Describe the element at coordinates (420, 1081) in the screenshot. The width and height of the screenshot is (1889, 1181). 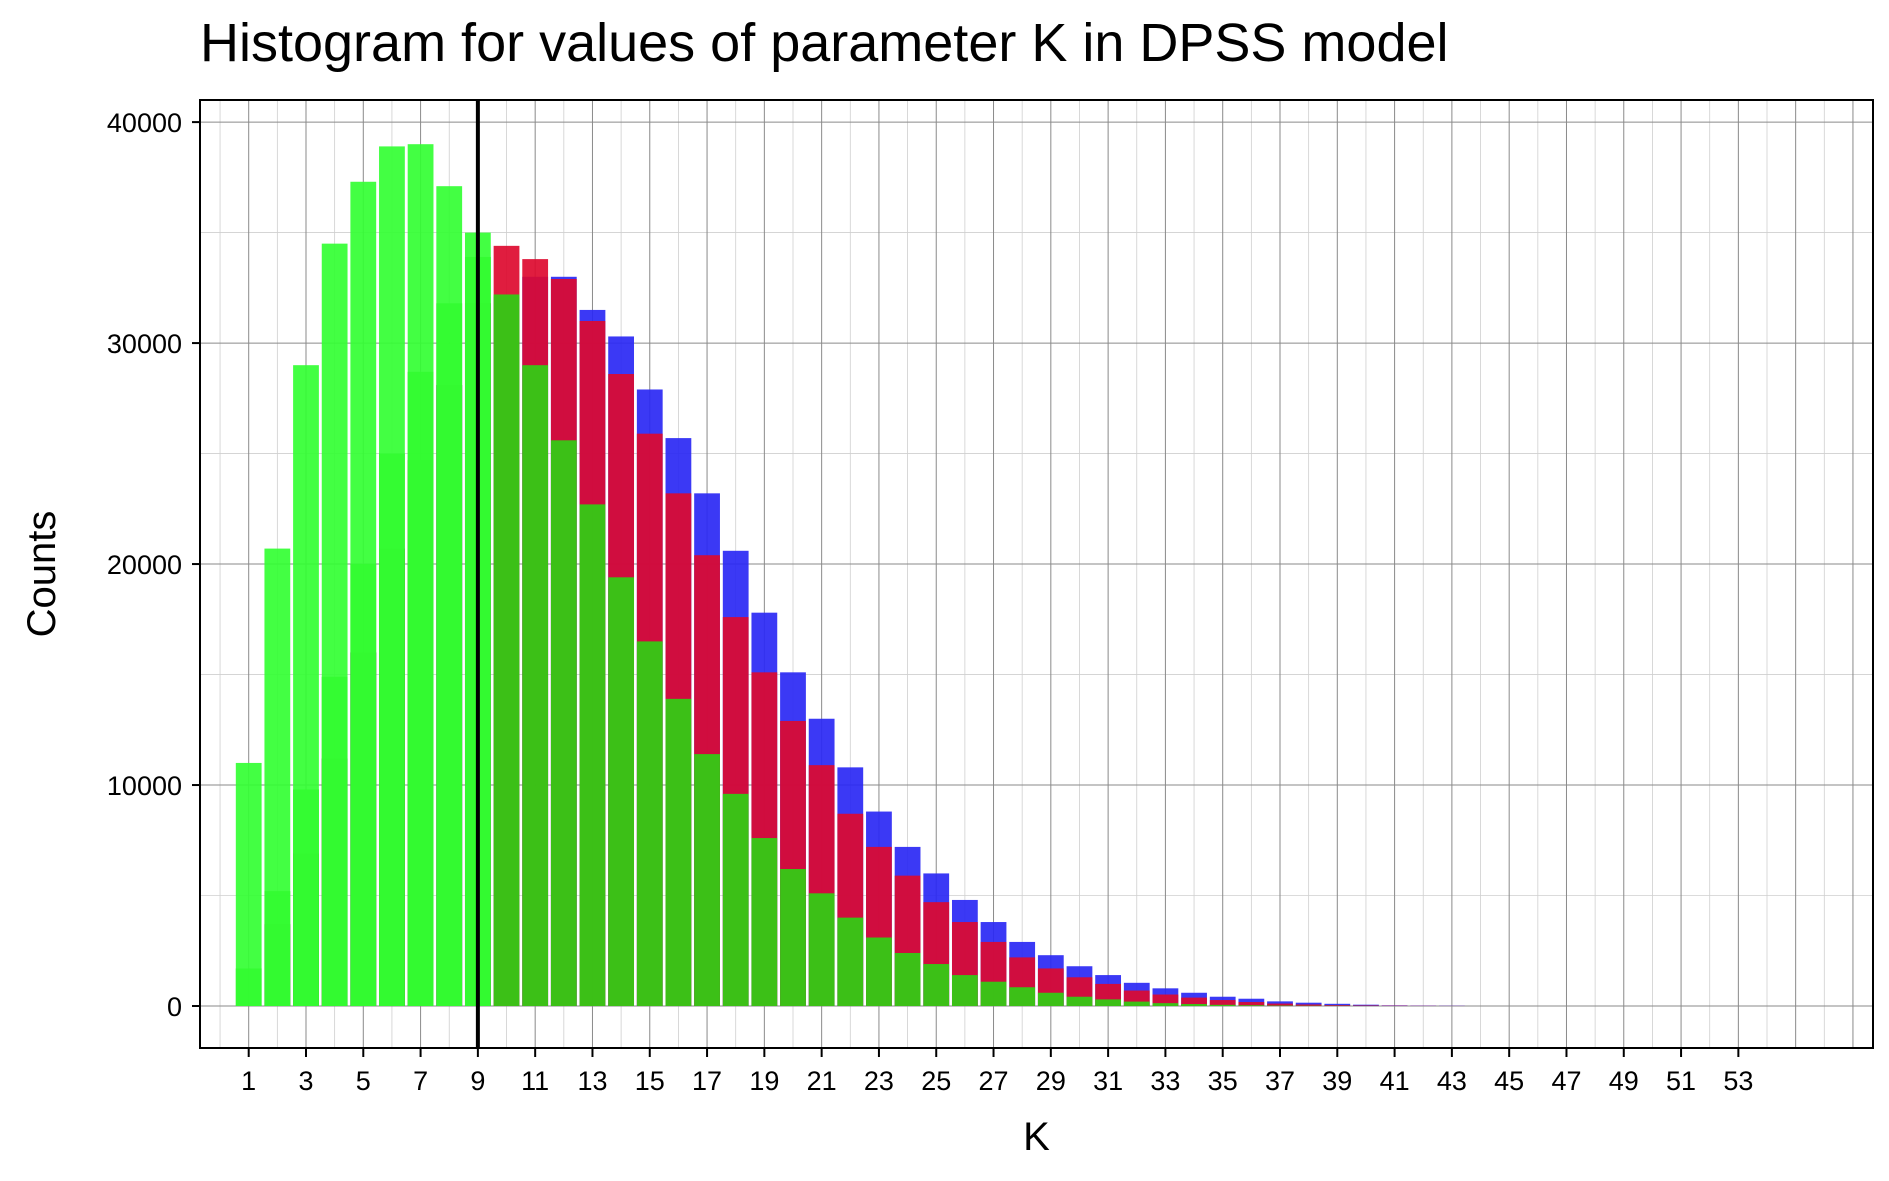
I see `x-tick-label: 7` at that location.